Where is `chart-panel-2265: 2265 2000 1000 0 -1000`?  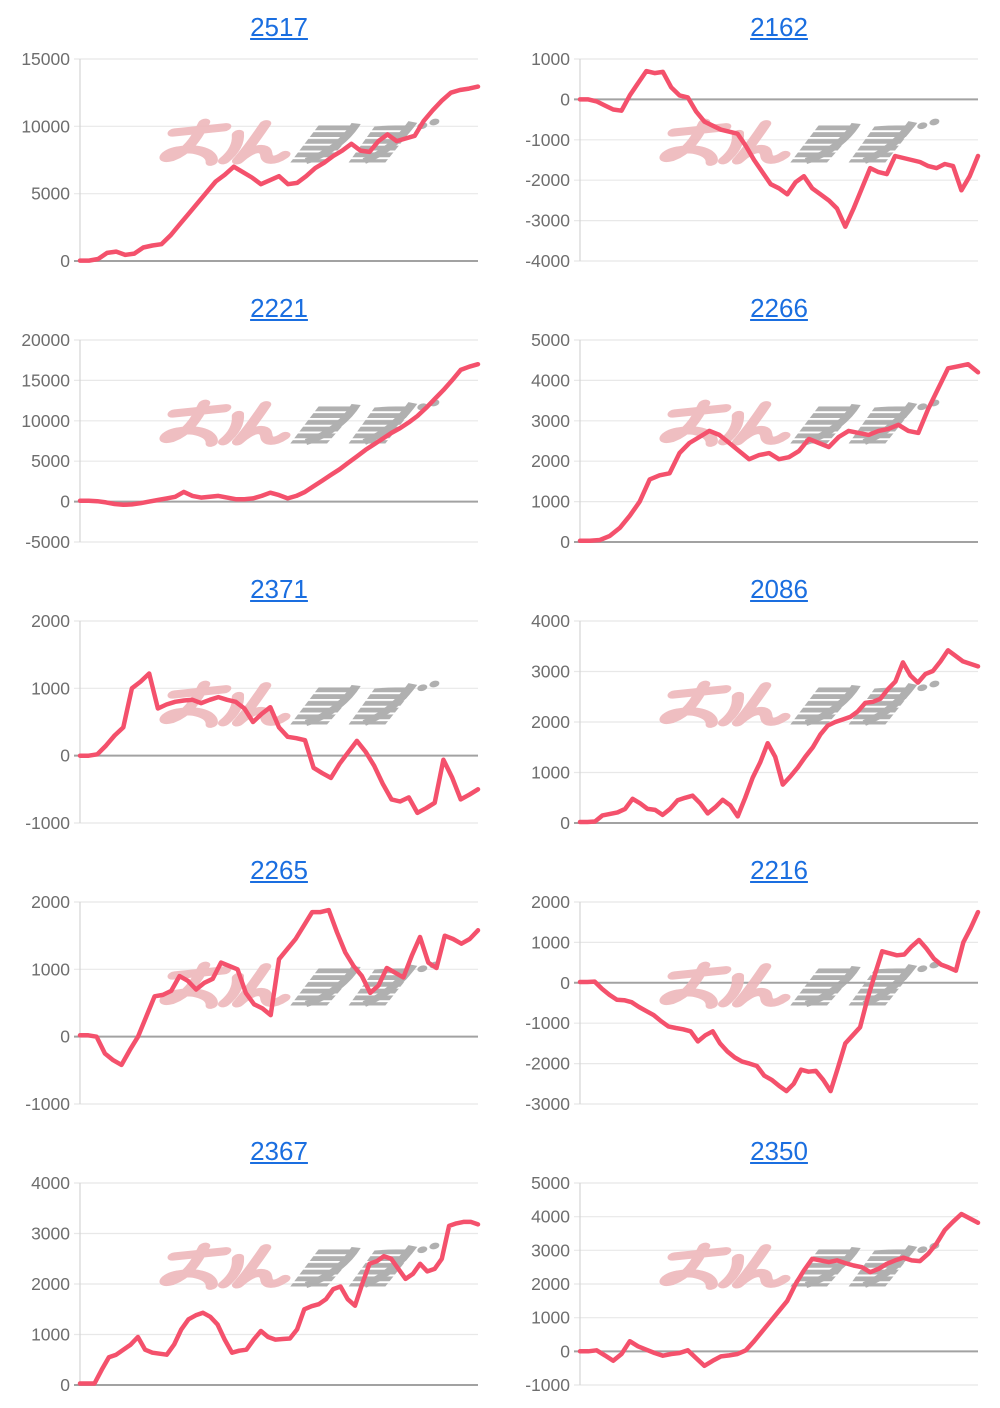 chart-panel-2265: 2265 2000 1000 0 -1000 is located at coordinates (250, 988).